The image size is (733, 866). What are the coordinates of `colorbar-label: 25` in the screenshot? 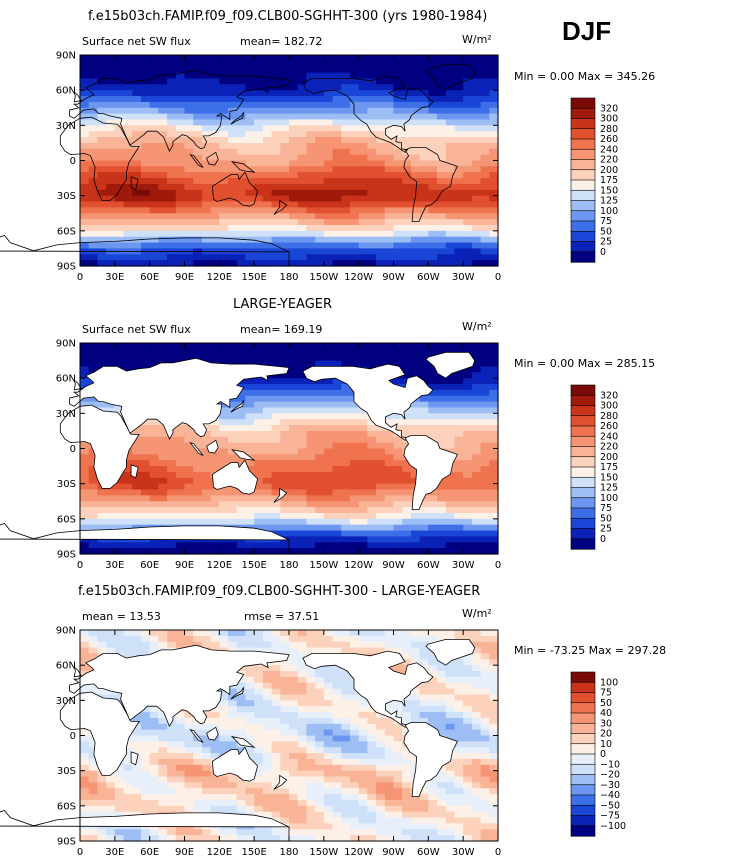 It's located at (606, 529).